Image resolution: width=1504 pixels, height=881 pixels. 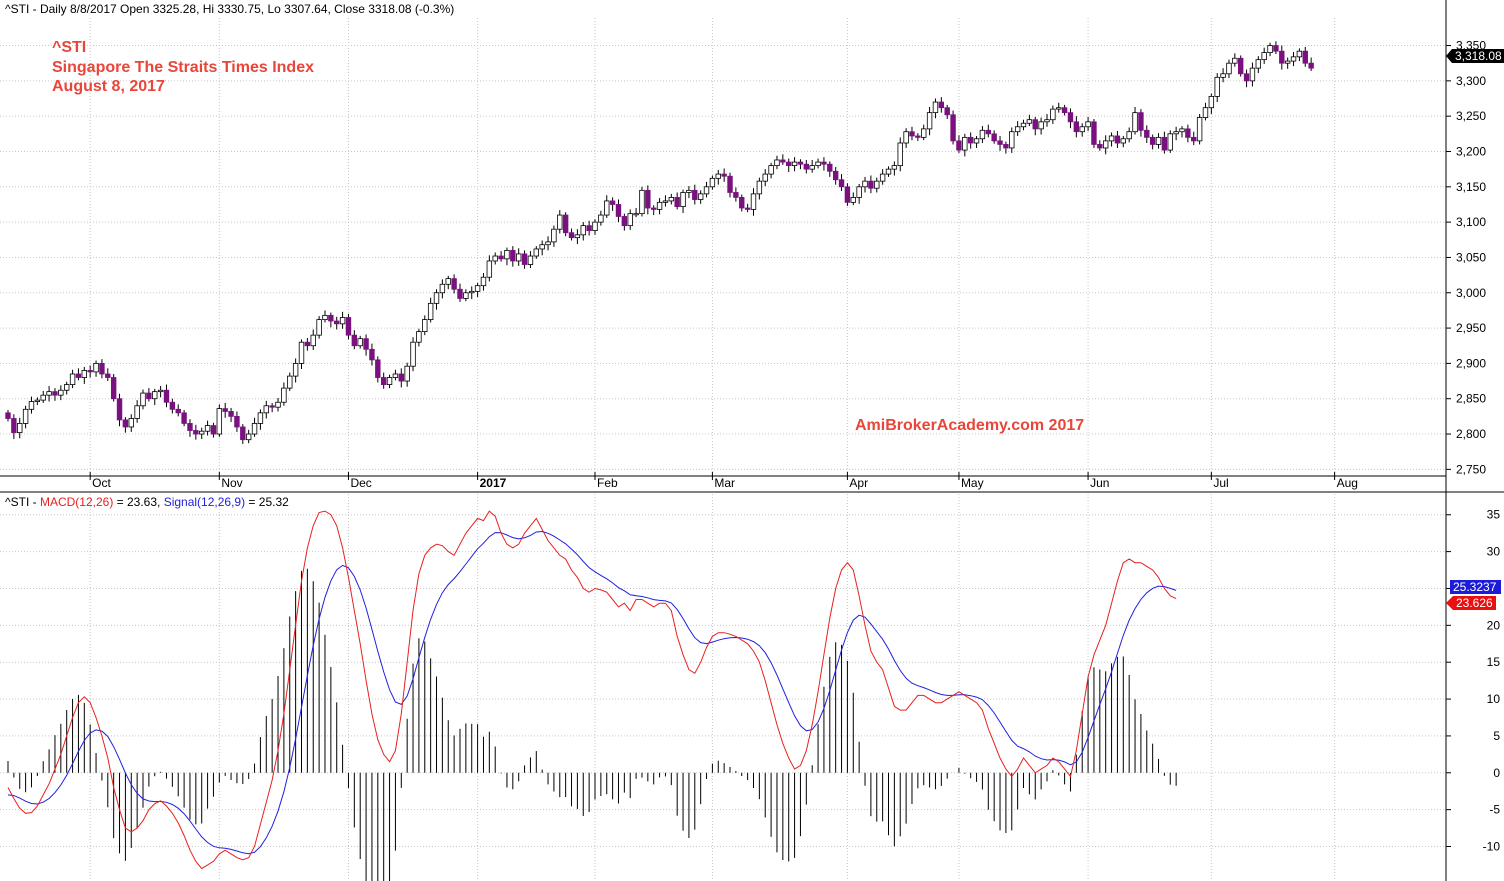 I want to click on price-tag-label: 3,318.08, so click(x=1478, y=56).